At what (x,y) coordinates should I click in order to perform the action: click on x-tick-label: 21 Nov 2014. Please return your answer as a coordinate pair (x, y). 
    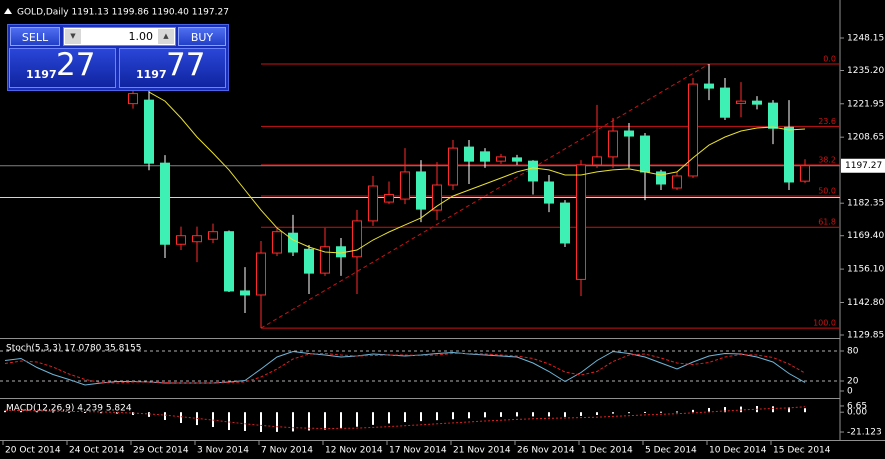
    Looking at the image, I should click on (482, 451).